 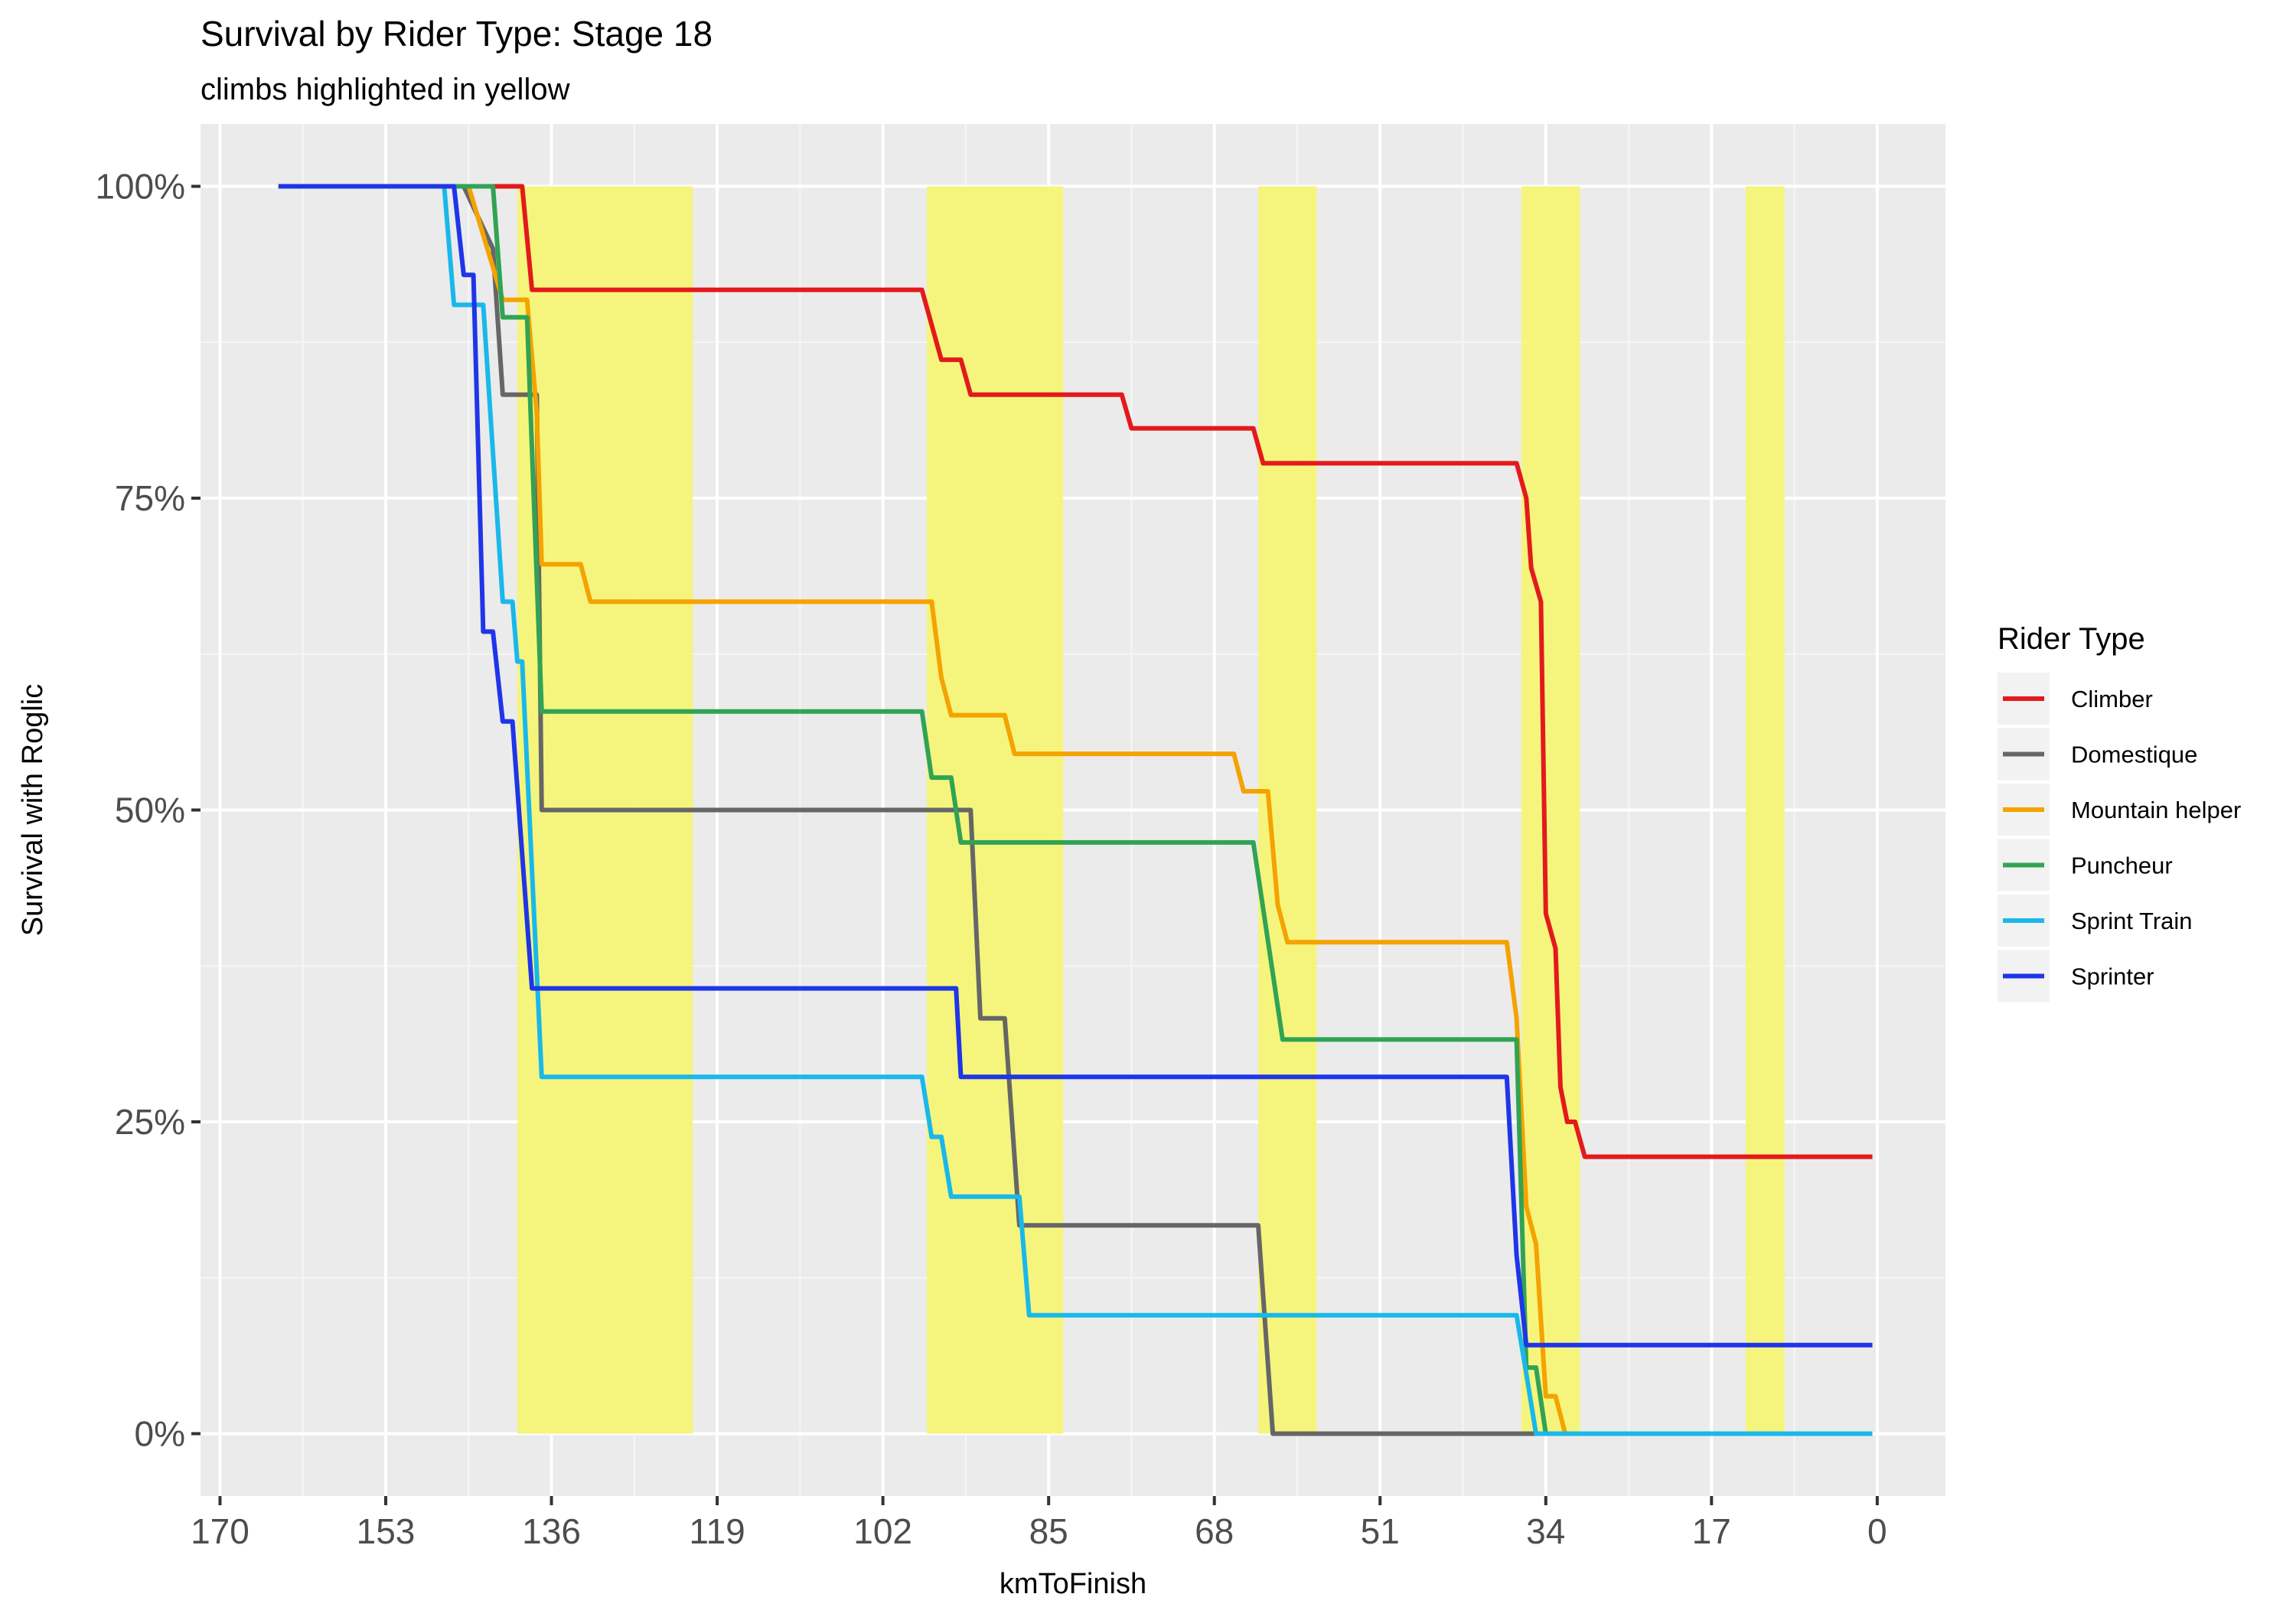 What do you see at coordinates (551, 1531) in the screenshot?
I see `x-tick-label: 136` at bounding box center [551, 1531].